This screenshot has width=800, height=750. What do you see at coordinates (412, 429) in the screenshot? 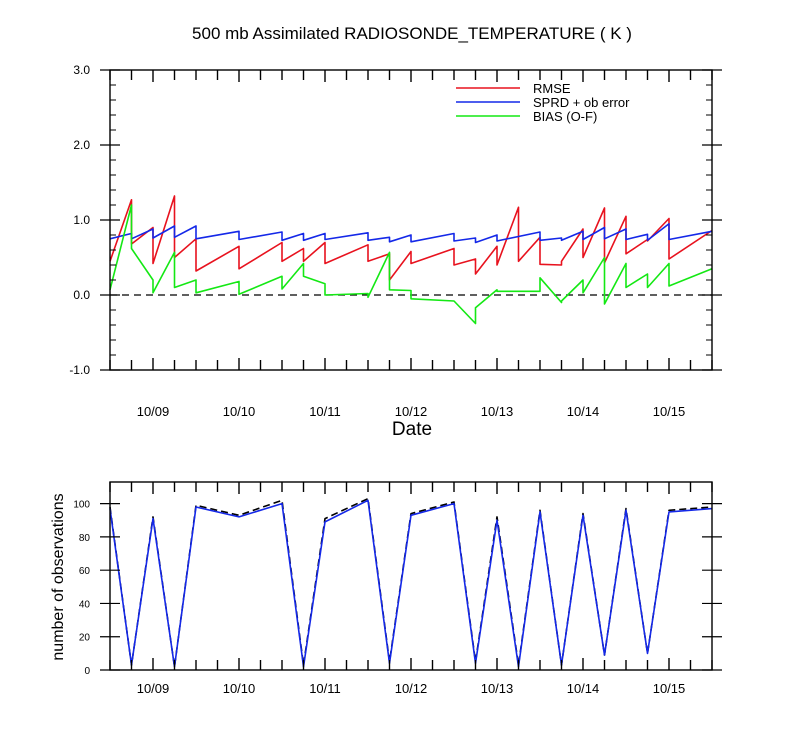
I see `top-x-axis-label: Date` at bounding box center [412, 429].